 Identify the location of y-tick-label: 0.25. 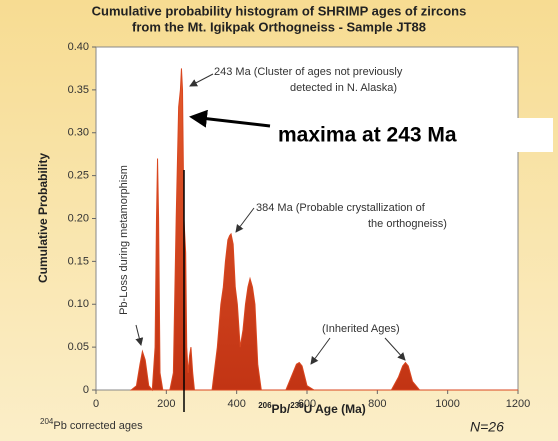
(78, 176).